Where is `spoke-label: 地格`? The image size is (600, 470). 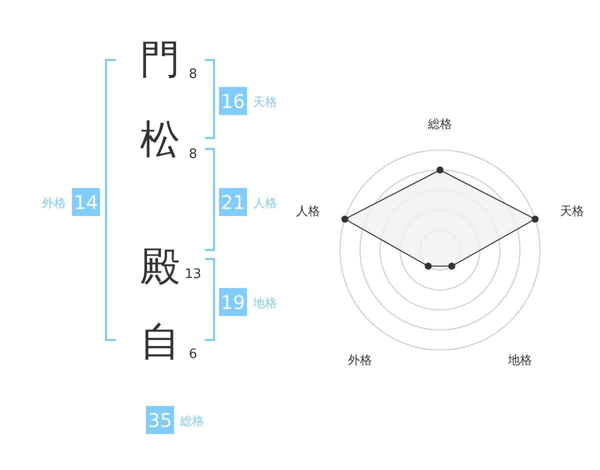 spoke-label: 地格 is located at coordinates (519, 360).